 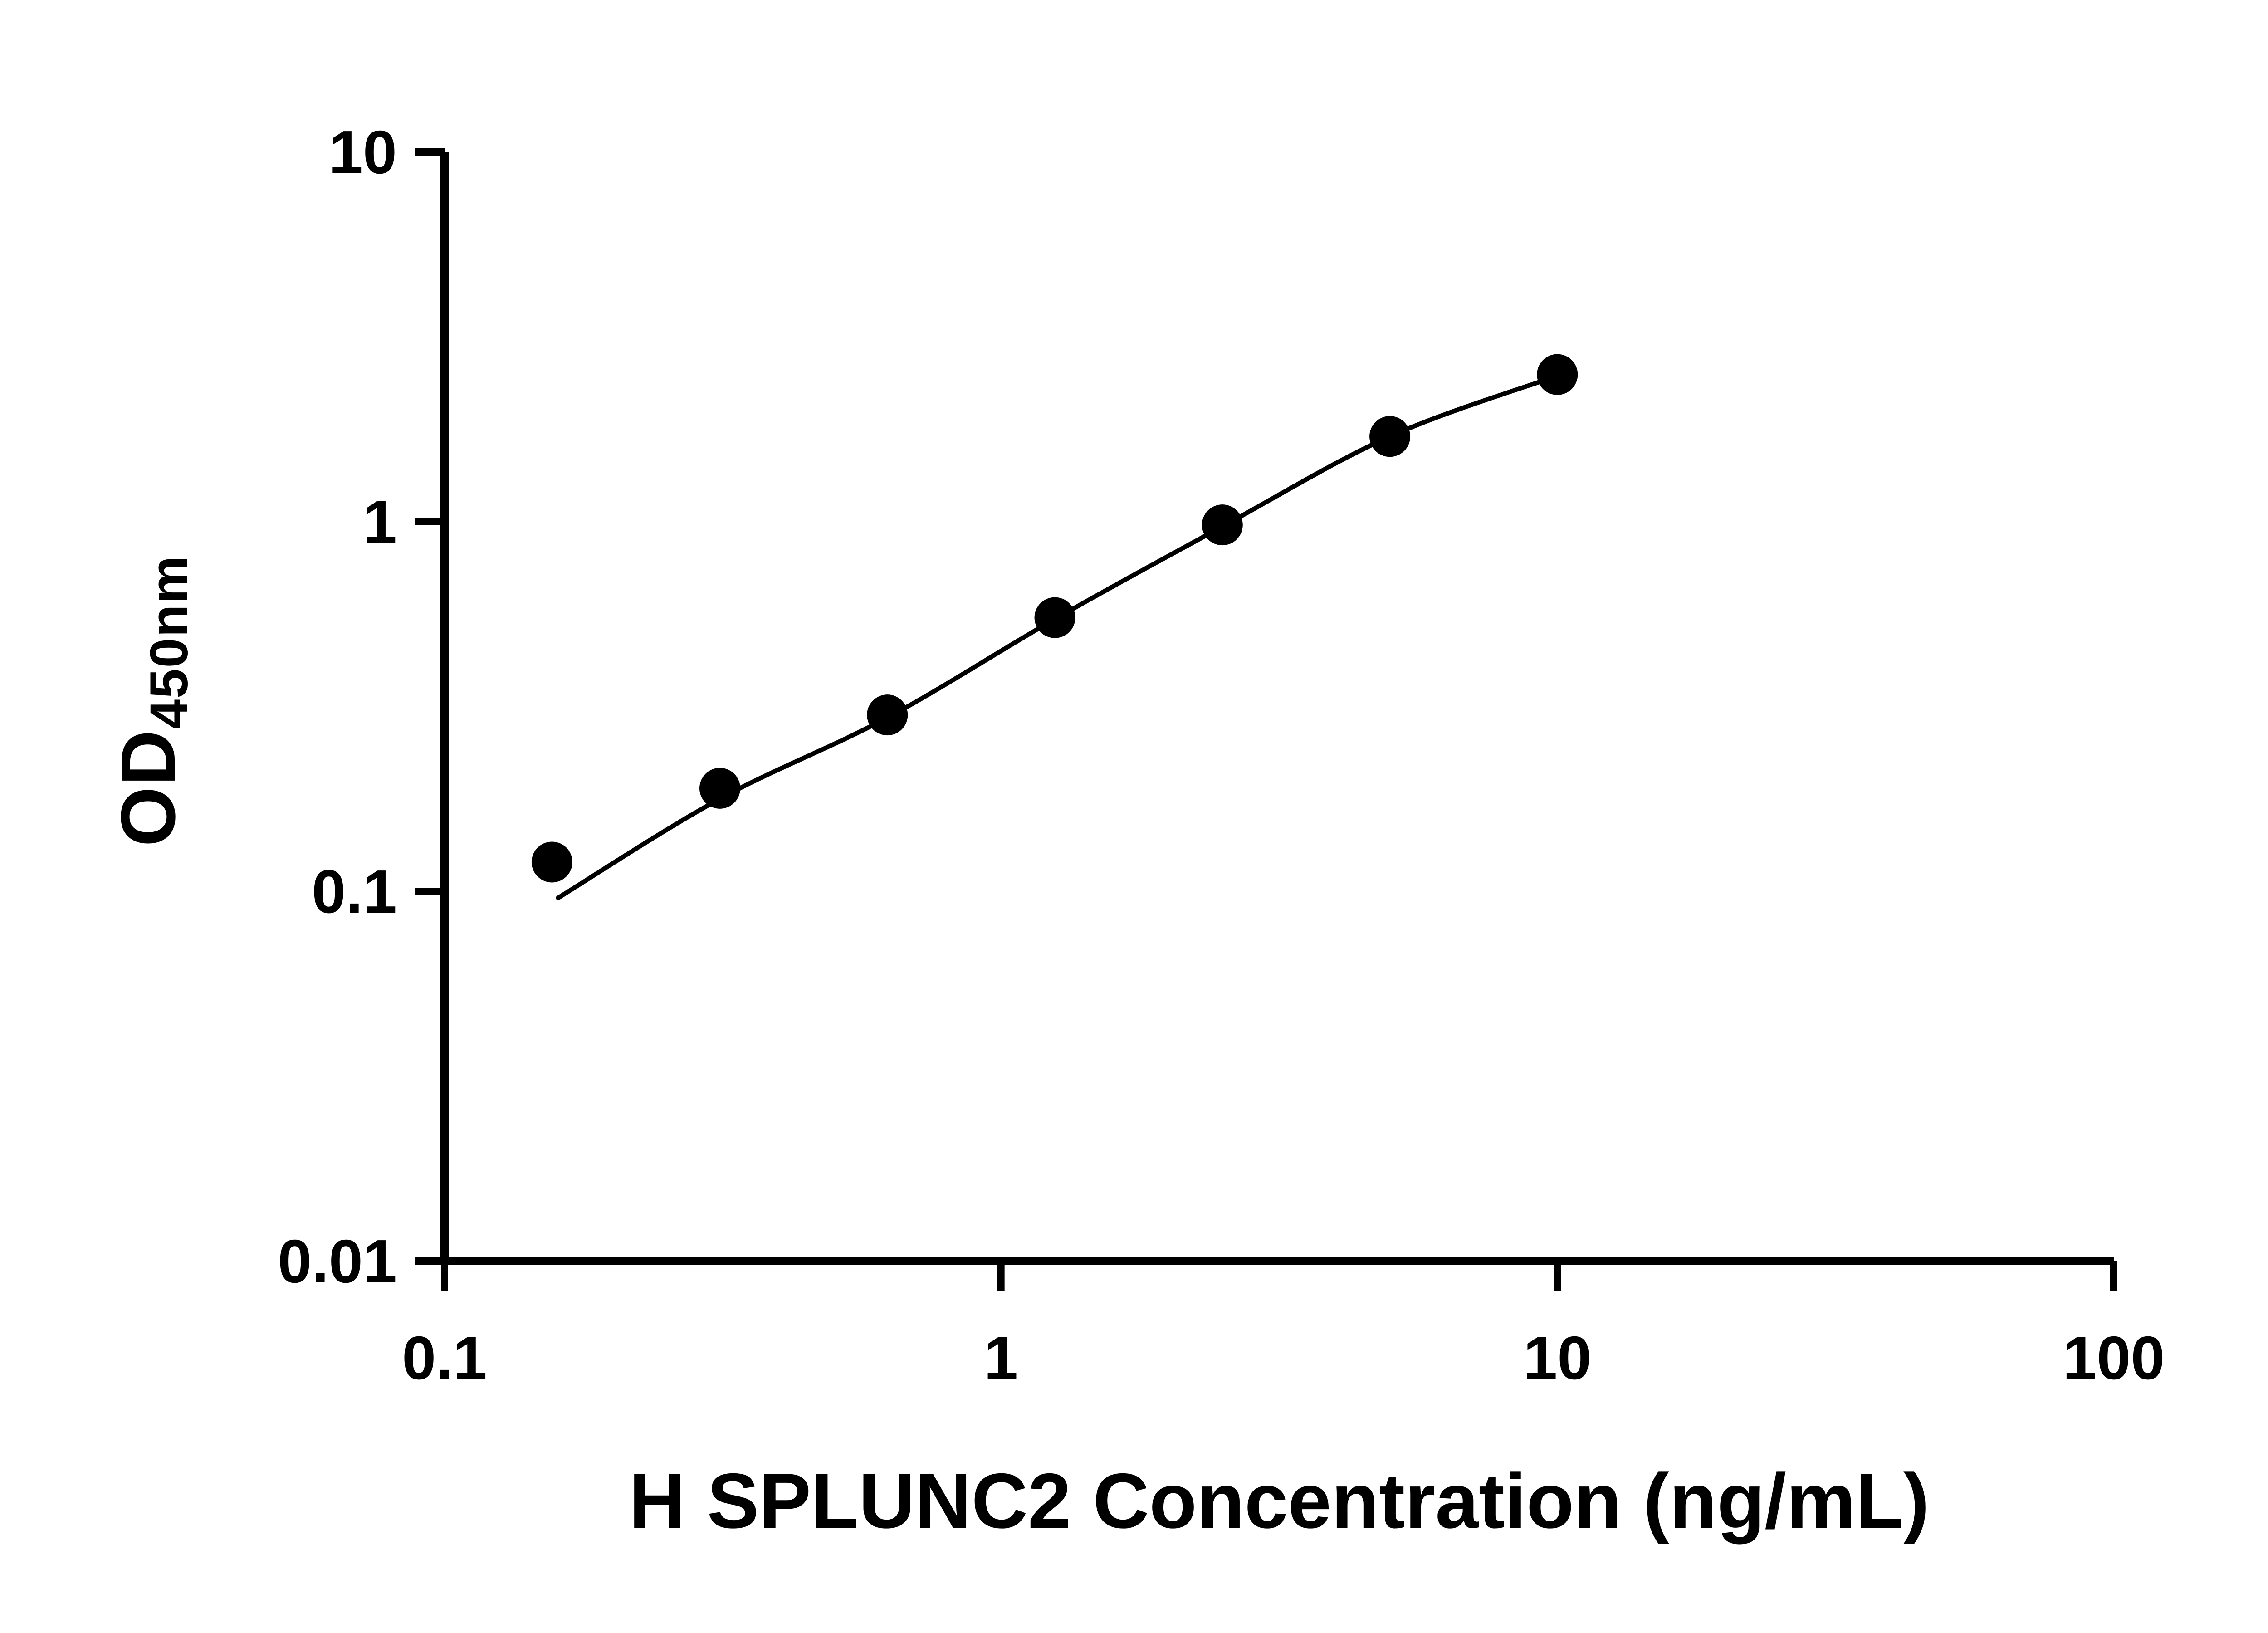 What do you see at coordinates (338, 1261) in the screenshot?
I see `y-tick-label: 0.01` at bounding box center [338, 1261].